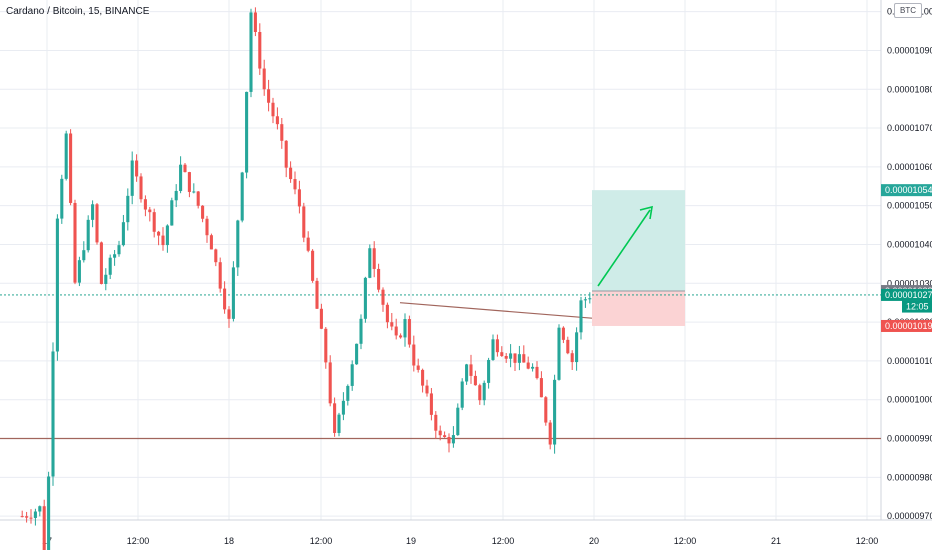 The width and height of the screenshot is (932, 550). Describe the element at coordinates (496, 310) in the screenshot. I see `resistance-line` at that location.